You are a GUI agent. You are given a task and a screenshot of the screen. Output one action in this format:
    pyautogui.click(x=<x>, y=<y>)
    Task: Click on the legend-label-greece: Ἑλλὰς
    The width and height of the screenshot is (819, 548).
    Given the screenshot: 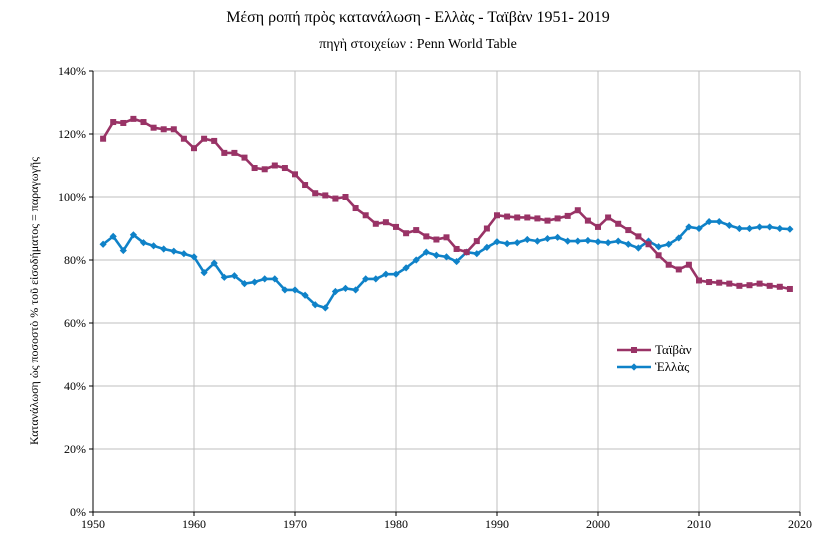 What is the action you would take?
    pyautogui.click(x=672, y=366)
    